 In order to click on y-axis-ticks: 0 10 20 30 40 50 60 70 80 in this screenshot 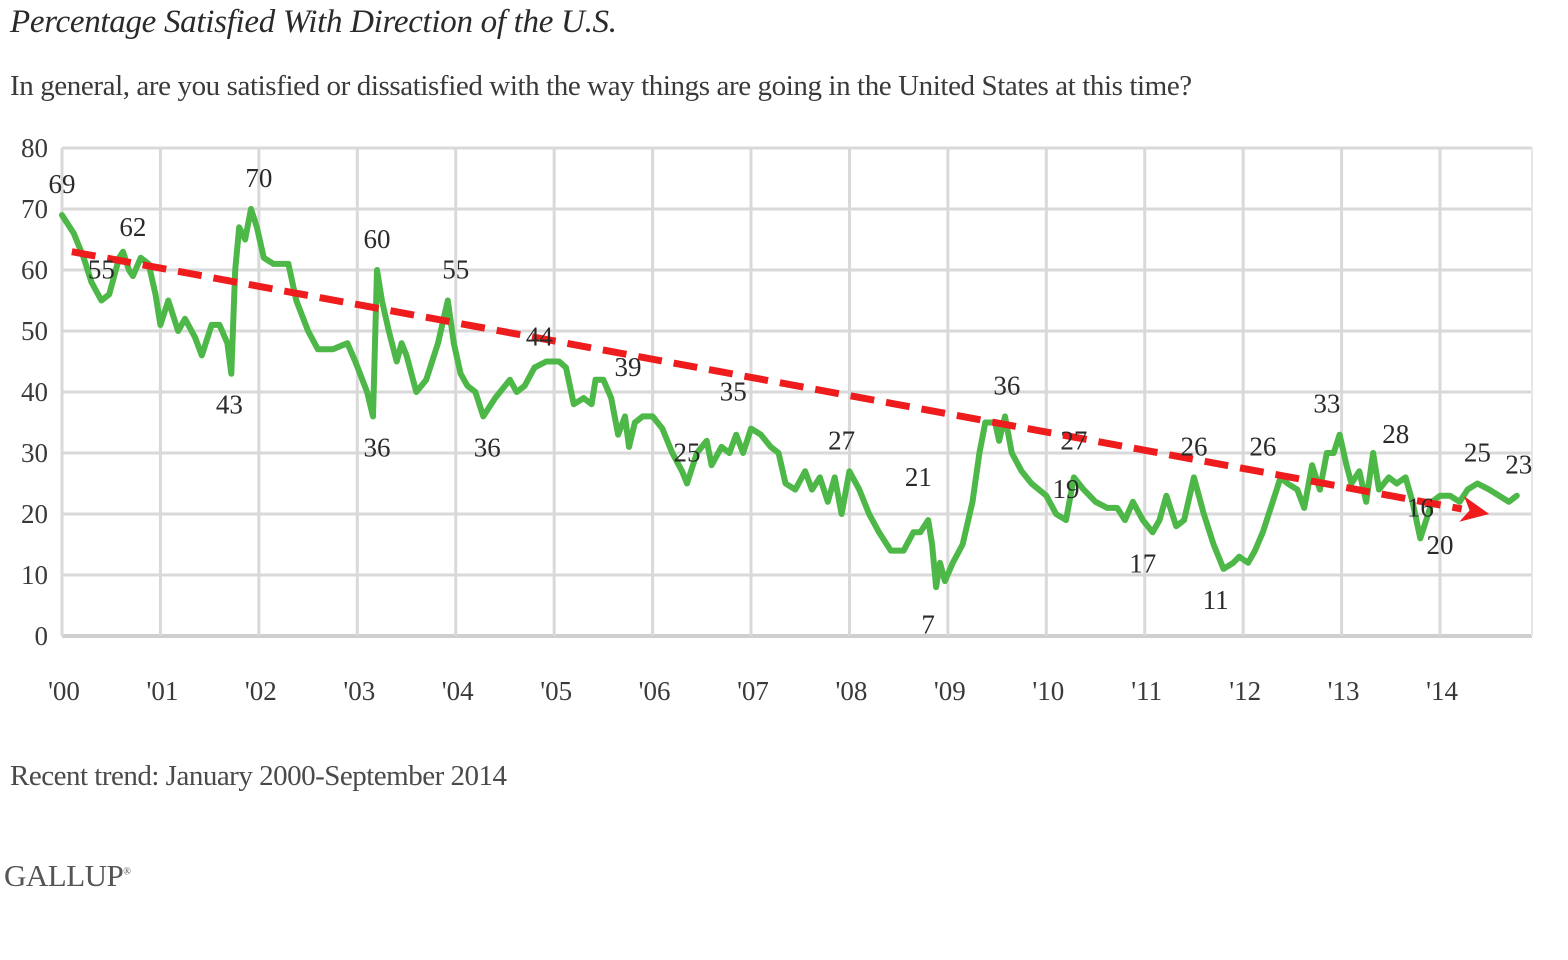, I will do `click(34, 392)`.